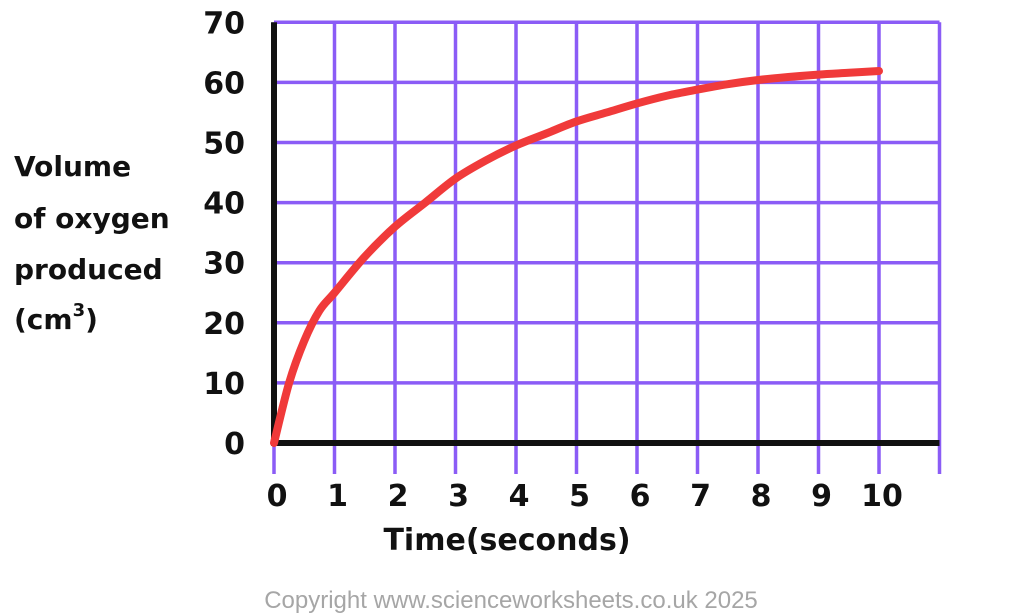 The width and height of the screenshot is (1024, 614). I want to click on y-axis-title-line-1: Volume, so click(72, 166).